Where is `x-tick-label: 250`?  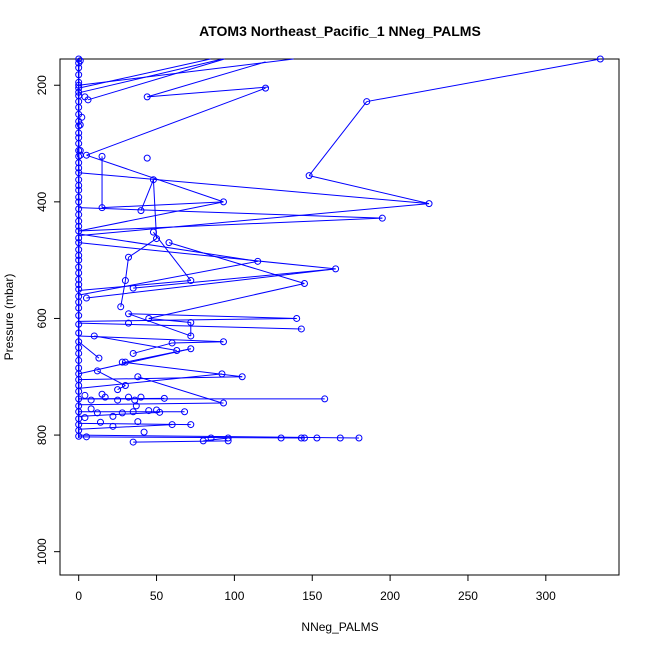
x-tick-label: 250 is located at coordinates (468, 596).